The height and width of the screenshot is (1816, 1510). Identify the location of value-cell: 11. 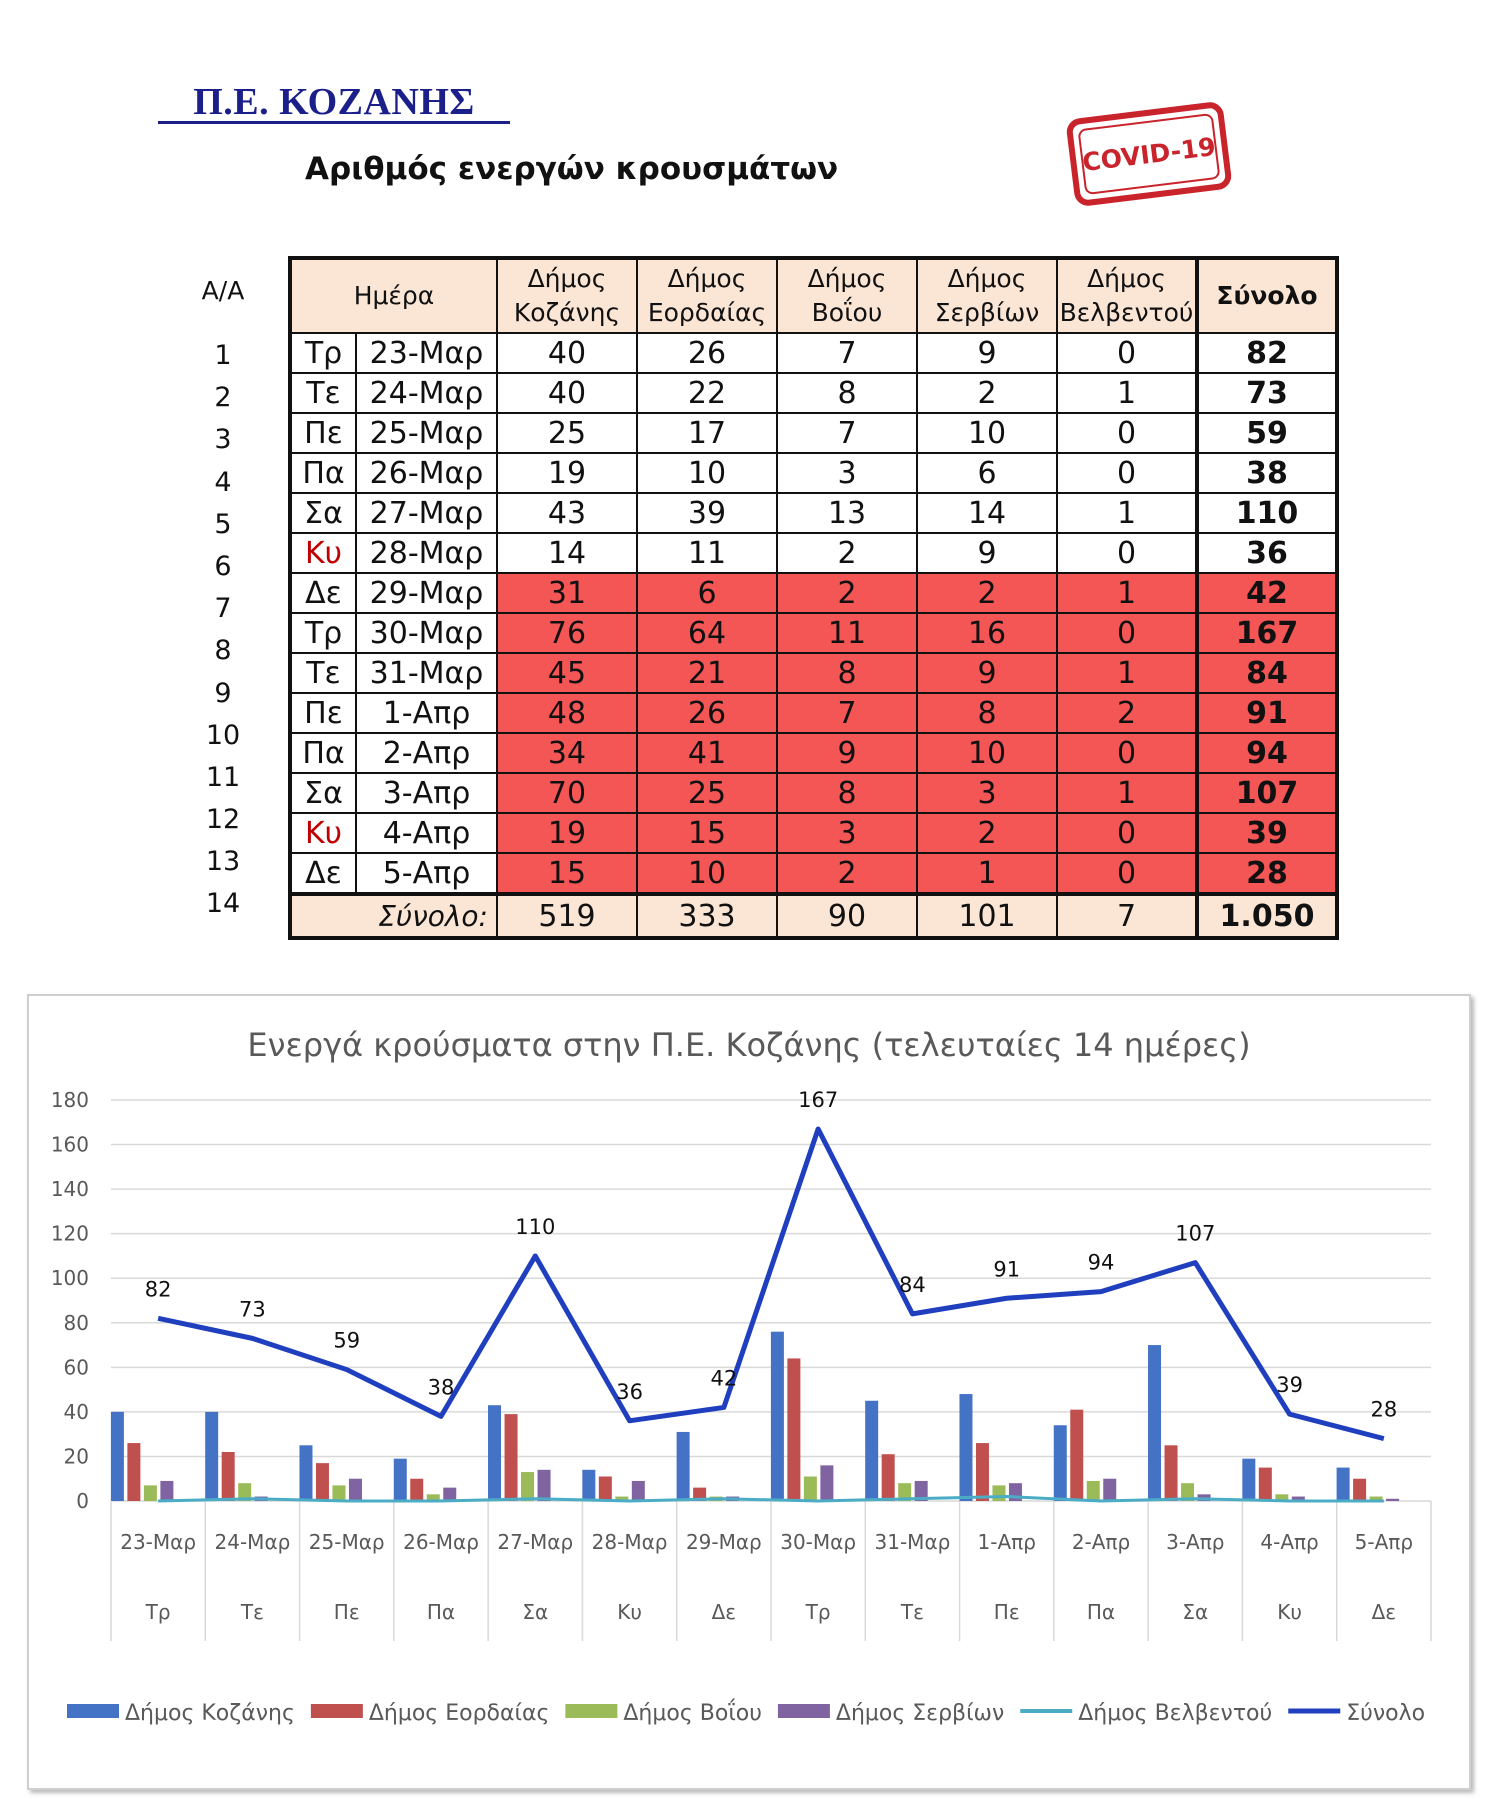
(847, 633).